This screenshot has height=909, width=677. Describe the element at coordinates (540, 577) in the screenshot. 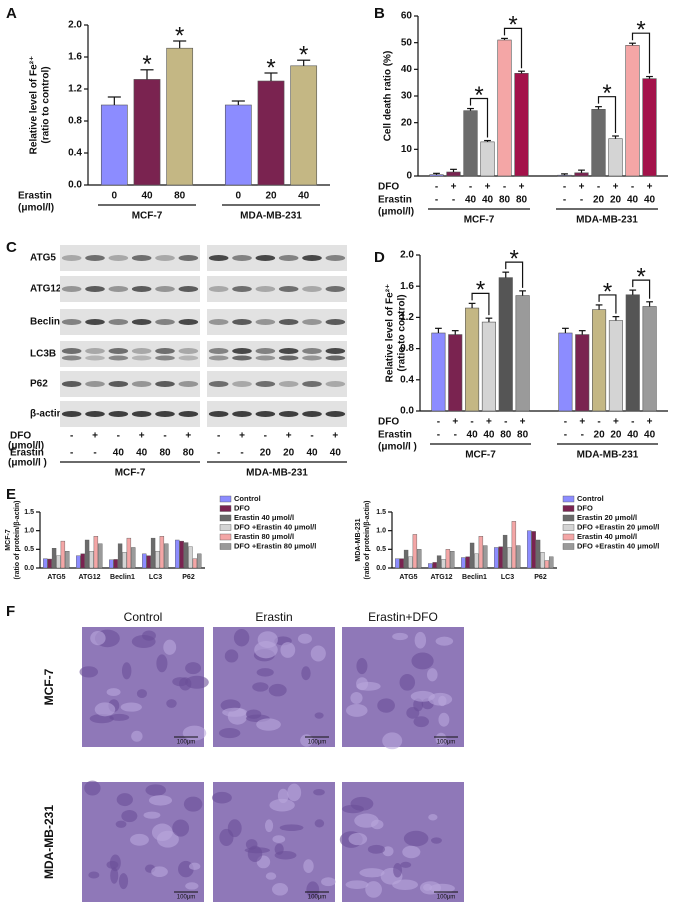

I see `x-tick-label: P62` at that location.